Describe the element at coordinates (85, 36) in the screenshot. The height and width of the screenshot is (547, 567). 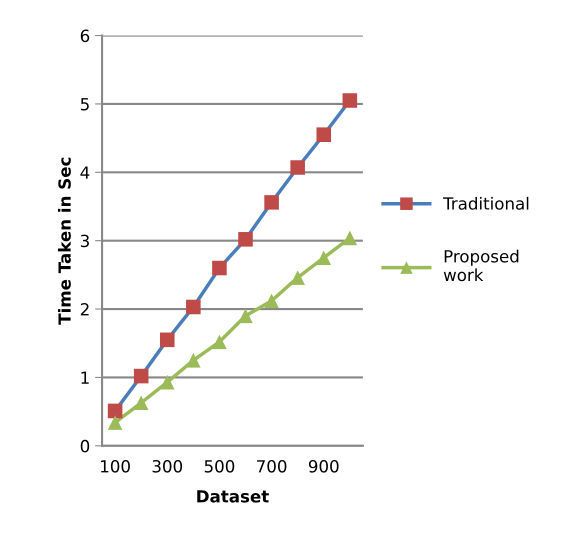
I see `y-tick-label: 6` at that location.